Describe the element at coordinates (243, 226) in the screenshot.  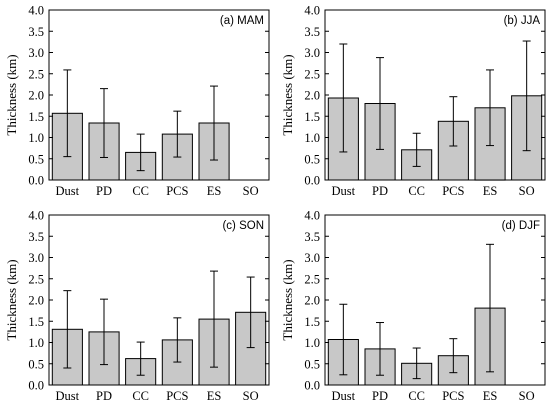
I see `panel-title: (c) SON` at that location.